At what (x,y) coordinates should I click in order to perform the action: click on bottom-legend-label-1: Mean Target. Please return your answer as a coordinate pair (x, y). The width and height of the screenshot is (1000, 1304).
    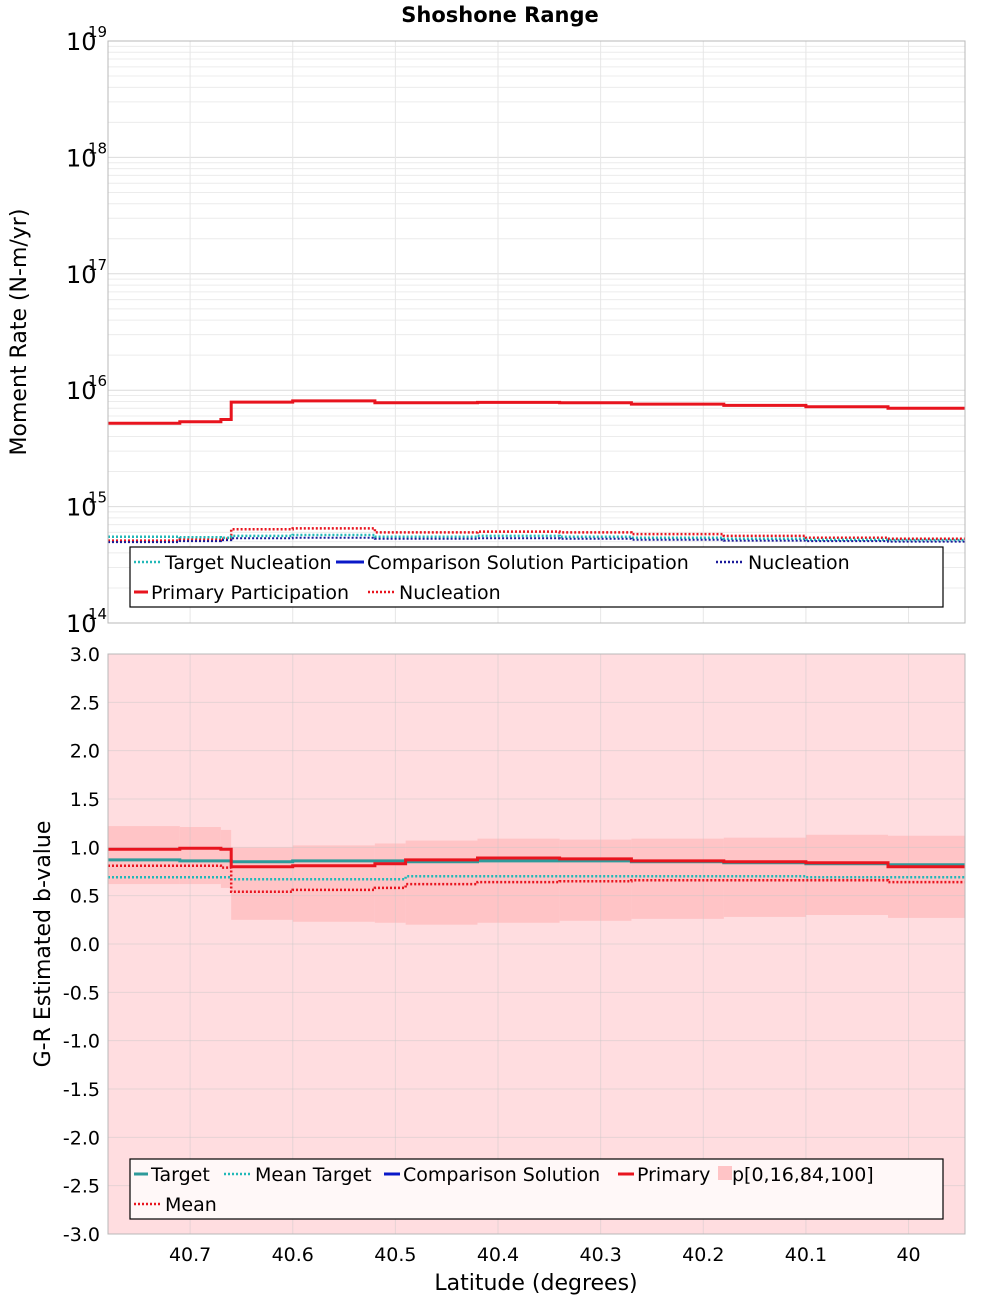
    Looking at the image, I should click on (313, 1175).